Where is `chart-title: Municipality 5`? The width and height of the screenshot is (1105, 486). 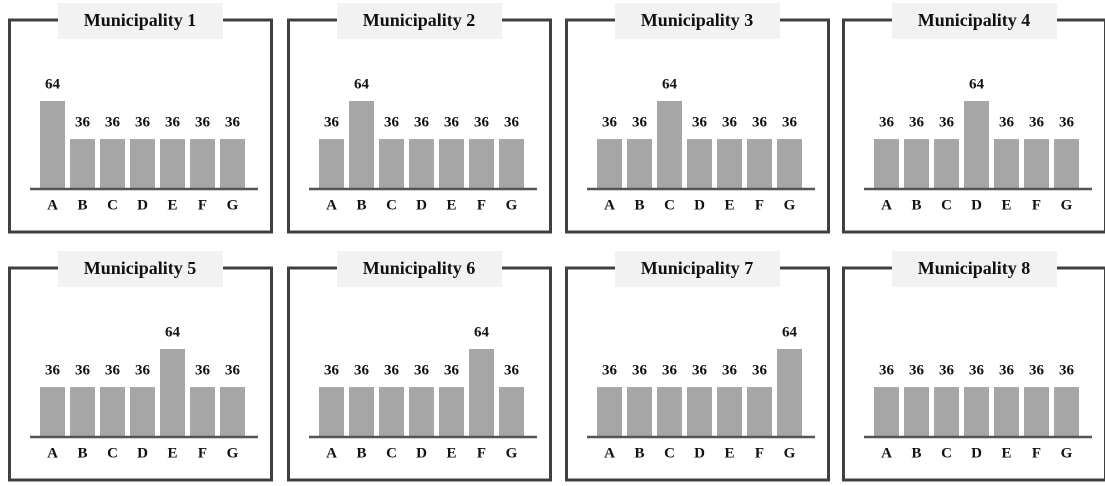
chart-title: Municipality 5 is located at coordinates (140, 268).